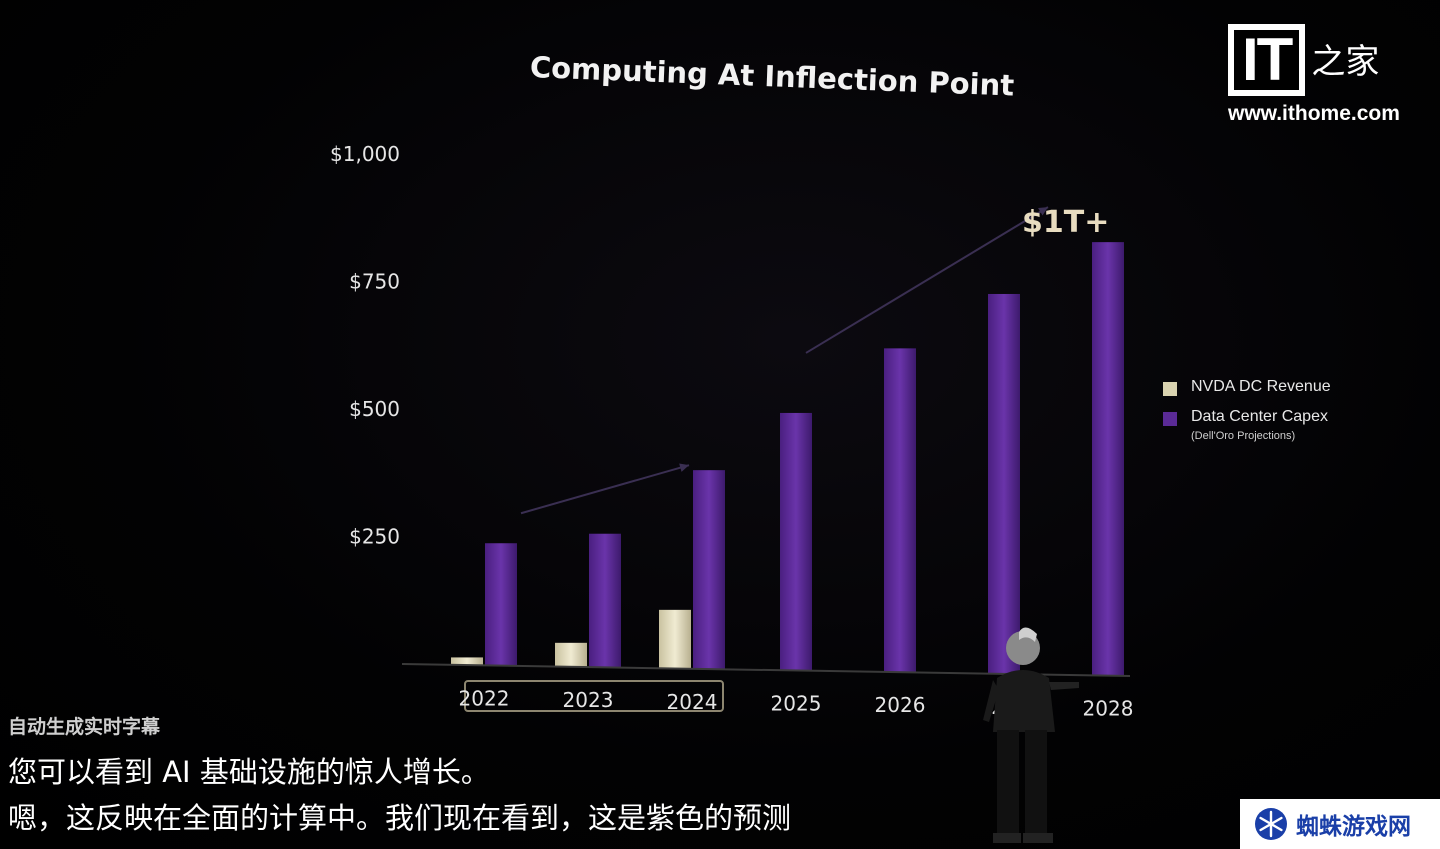 This screenshot has width=1440, height=849. I want to click on legend-swatch-nvda, so click(1170, 389).